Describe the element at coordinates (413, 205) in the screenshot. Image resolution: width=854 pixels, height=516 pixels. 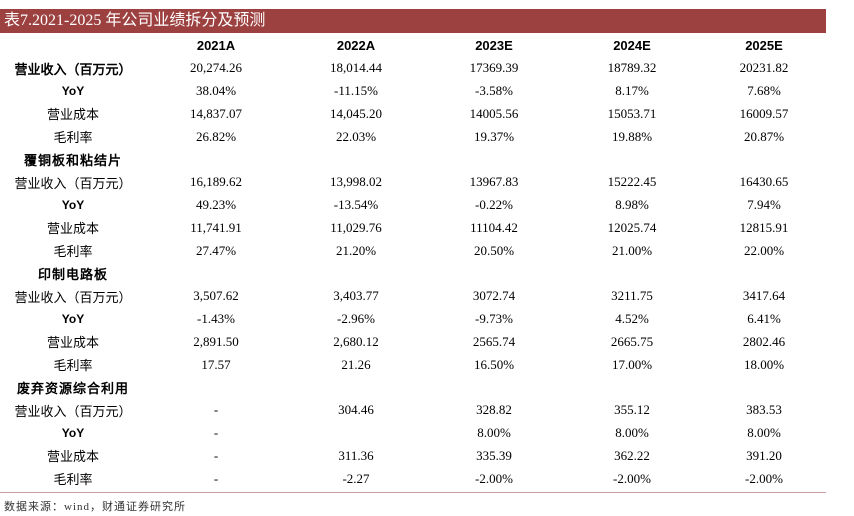
I see `table-row: YoY 49.23% -13.54% -0.22% 8.98% 7.94%` at that location.